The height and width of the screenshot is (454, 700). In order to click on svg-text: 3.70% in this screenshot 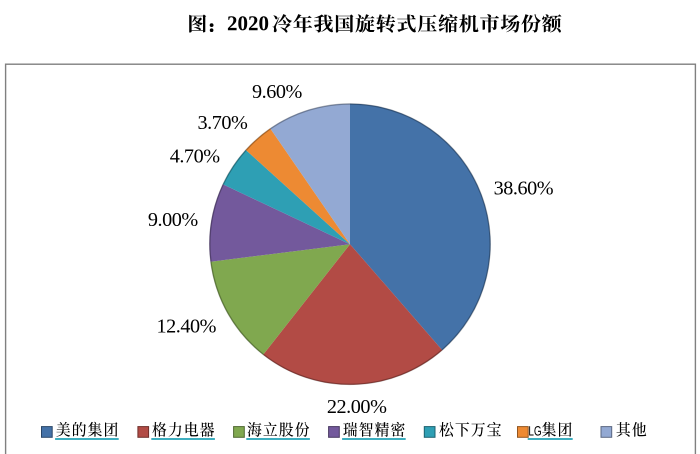, I will do `click(223, 123)`.